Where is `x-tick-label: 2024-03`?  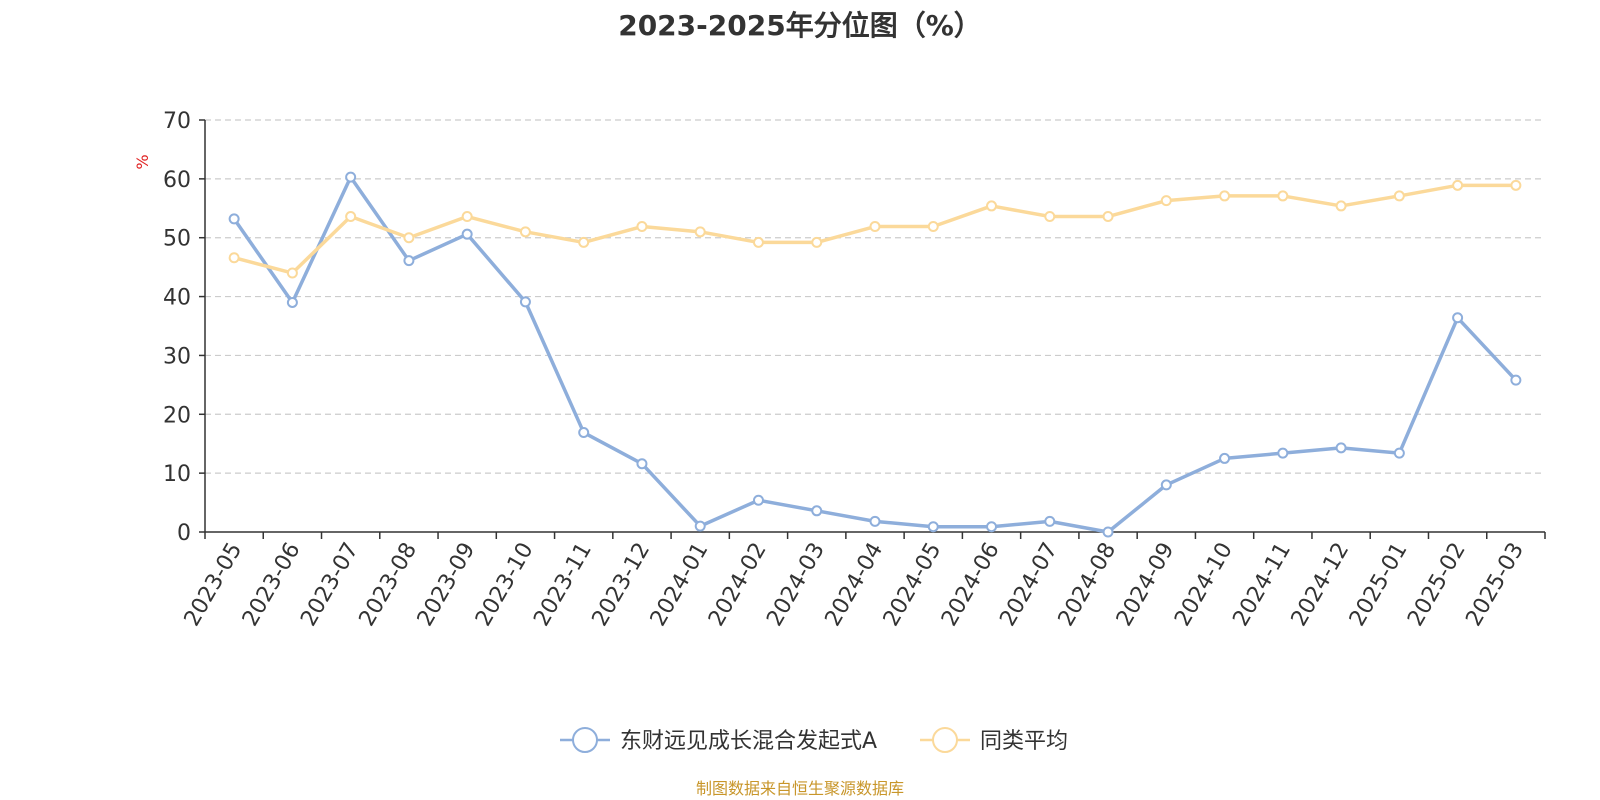 x-tick-label: 2024-03 is located at coordinates (796, 585).